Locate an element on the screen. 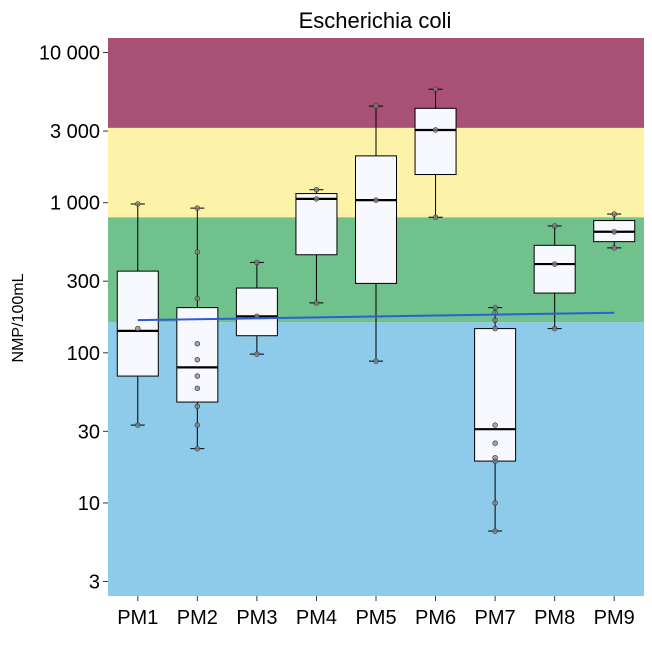  y-tick-label: 10 is located at coordinates (89, 504).